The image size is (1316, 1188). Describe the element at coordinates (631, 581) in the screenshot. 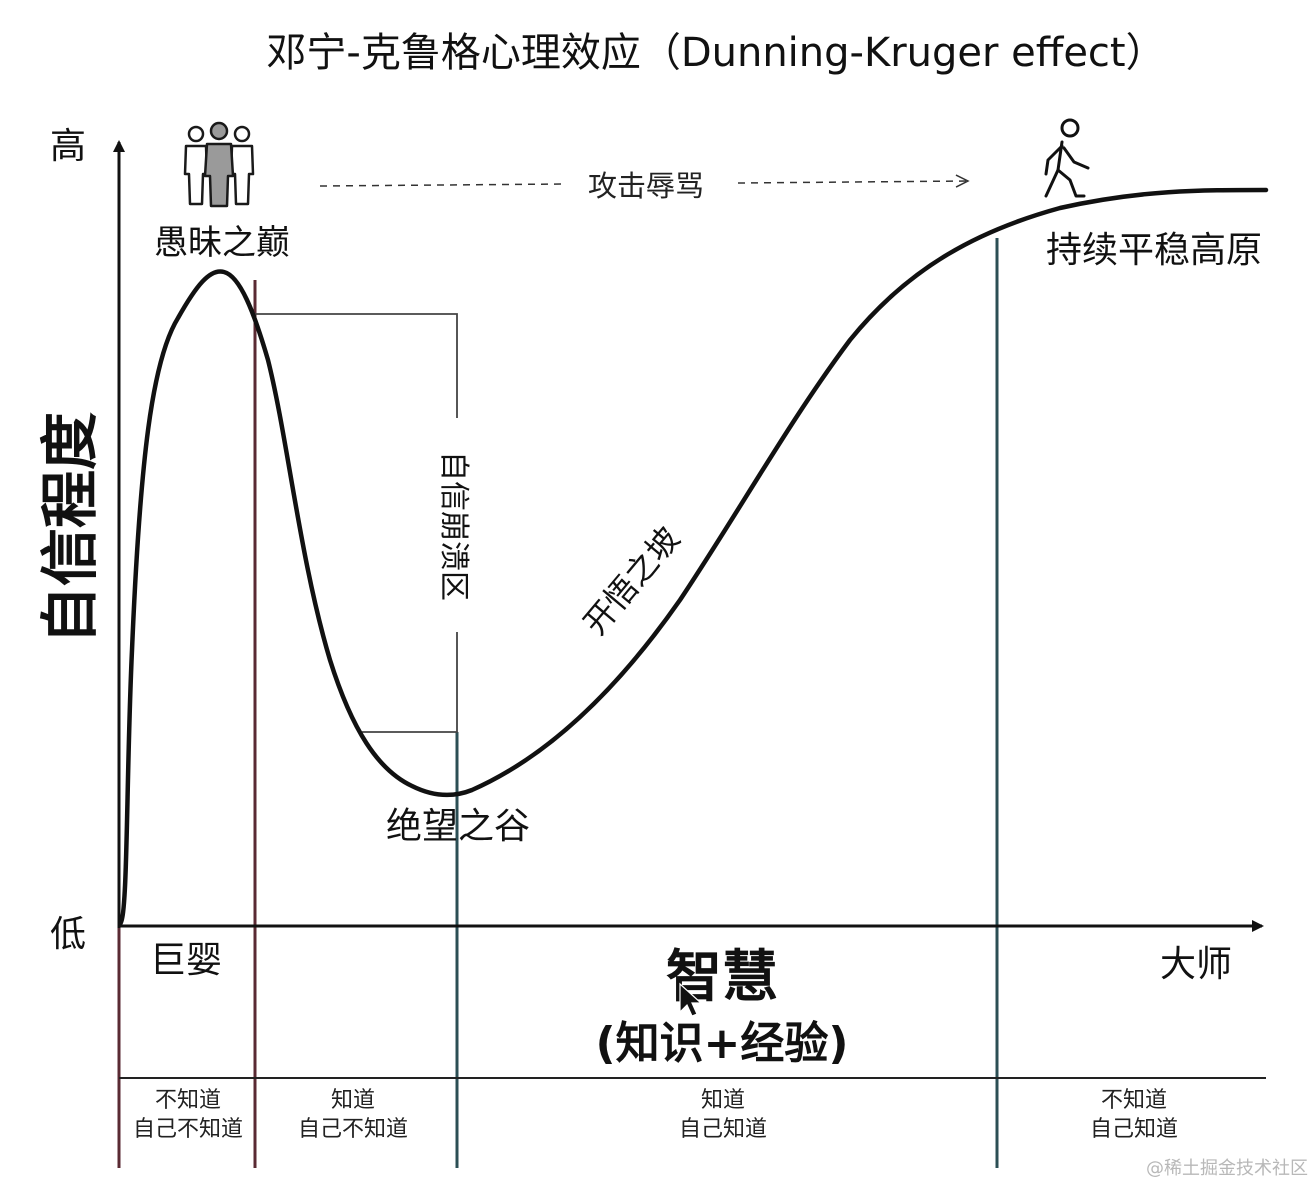

I see `slope-label: 开悟之坡` at that location.